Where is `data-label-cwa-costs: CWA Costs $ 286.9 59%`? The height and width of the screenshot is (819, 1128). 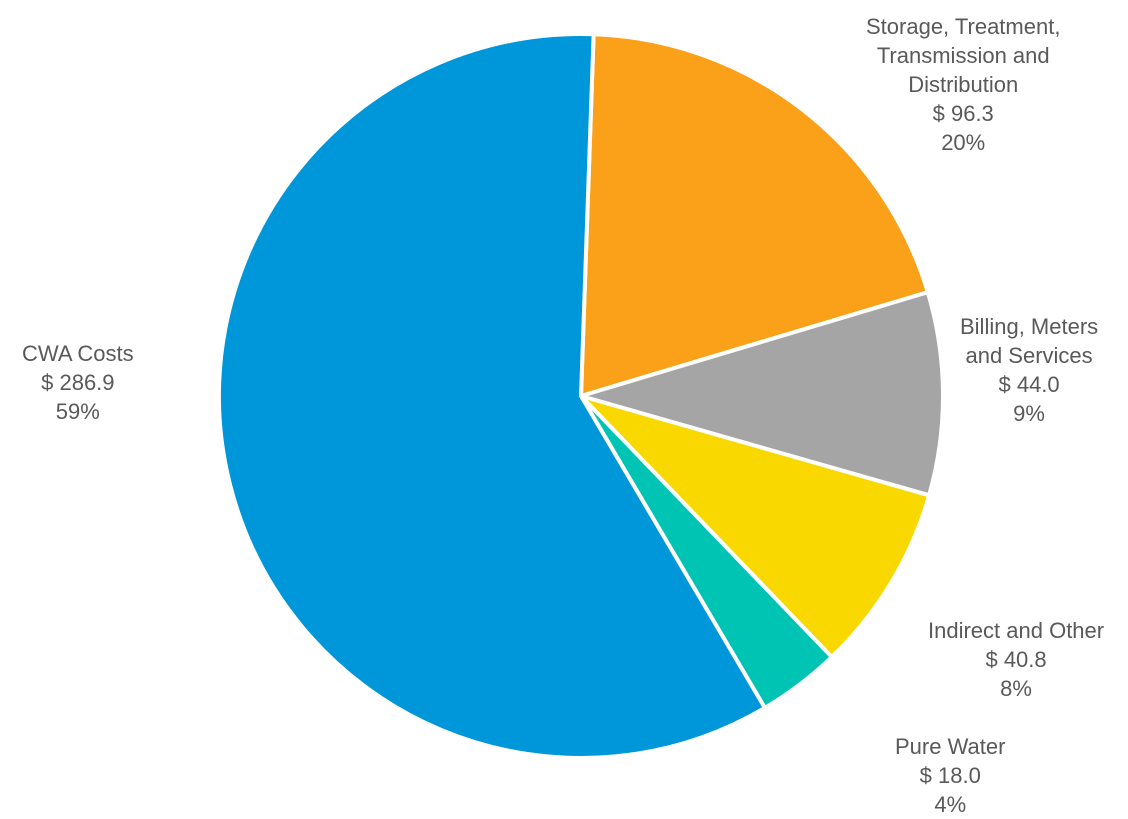
data-label-cwa-costs: CWA Costs $ 286.9 59% is located at coordinates (78, 382).